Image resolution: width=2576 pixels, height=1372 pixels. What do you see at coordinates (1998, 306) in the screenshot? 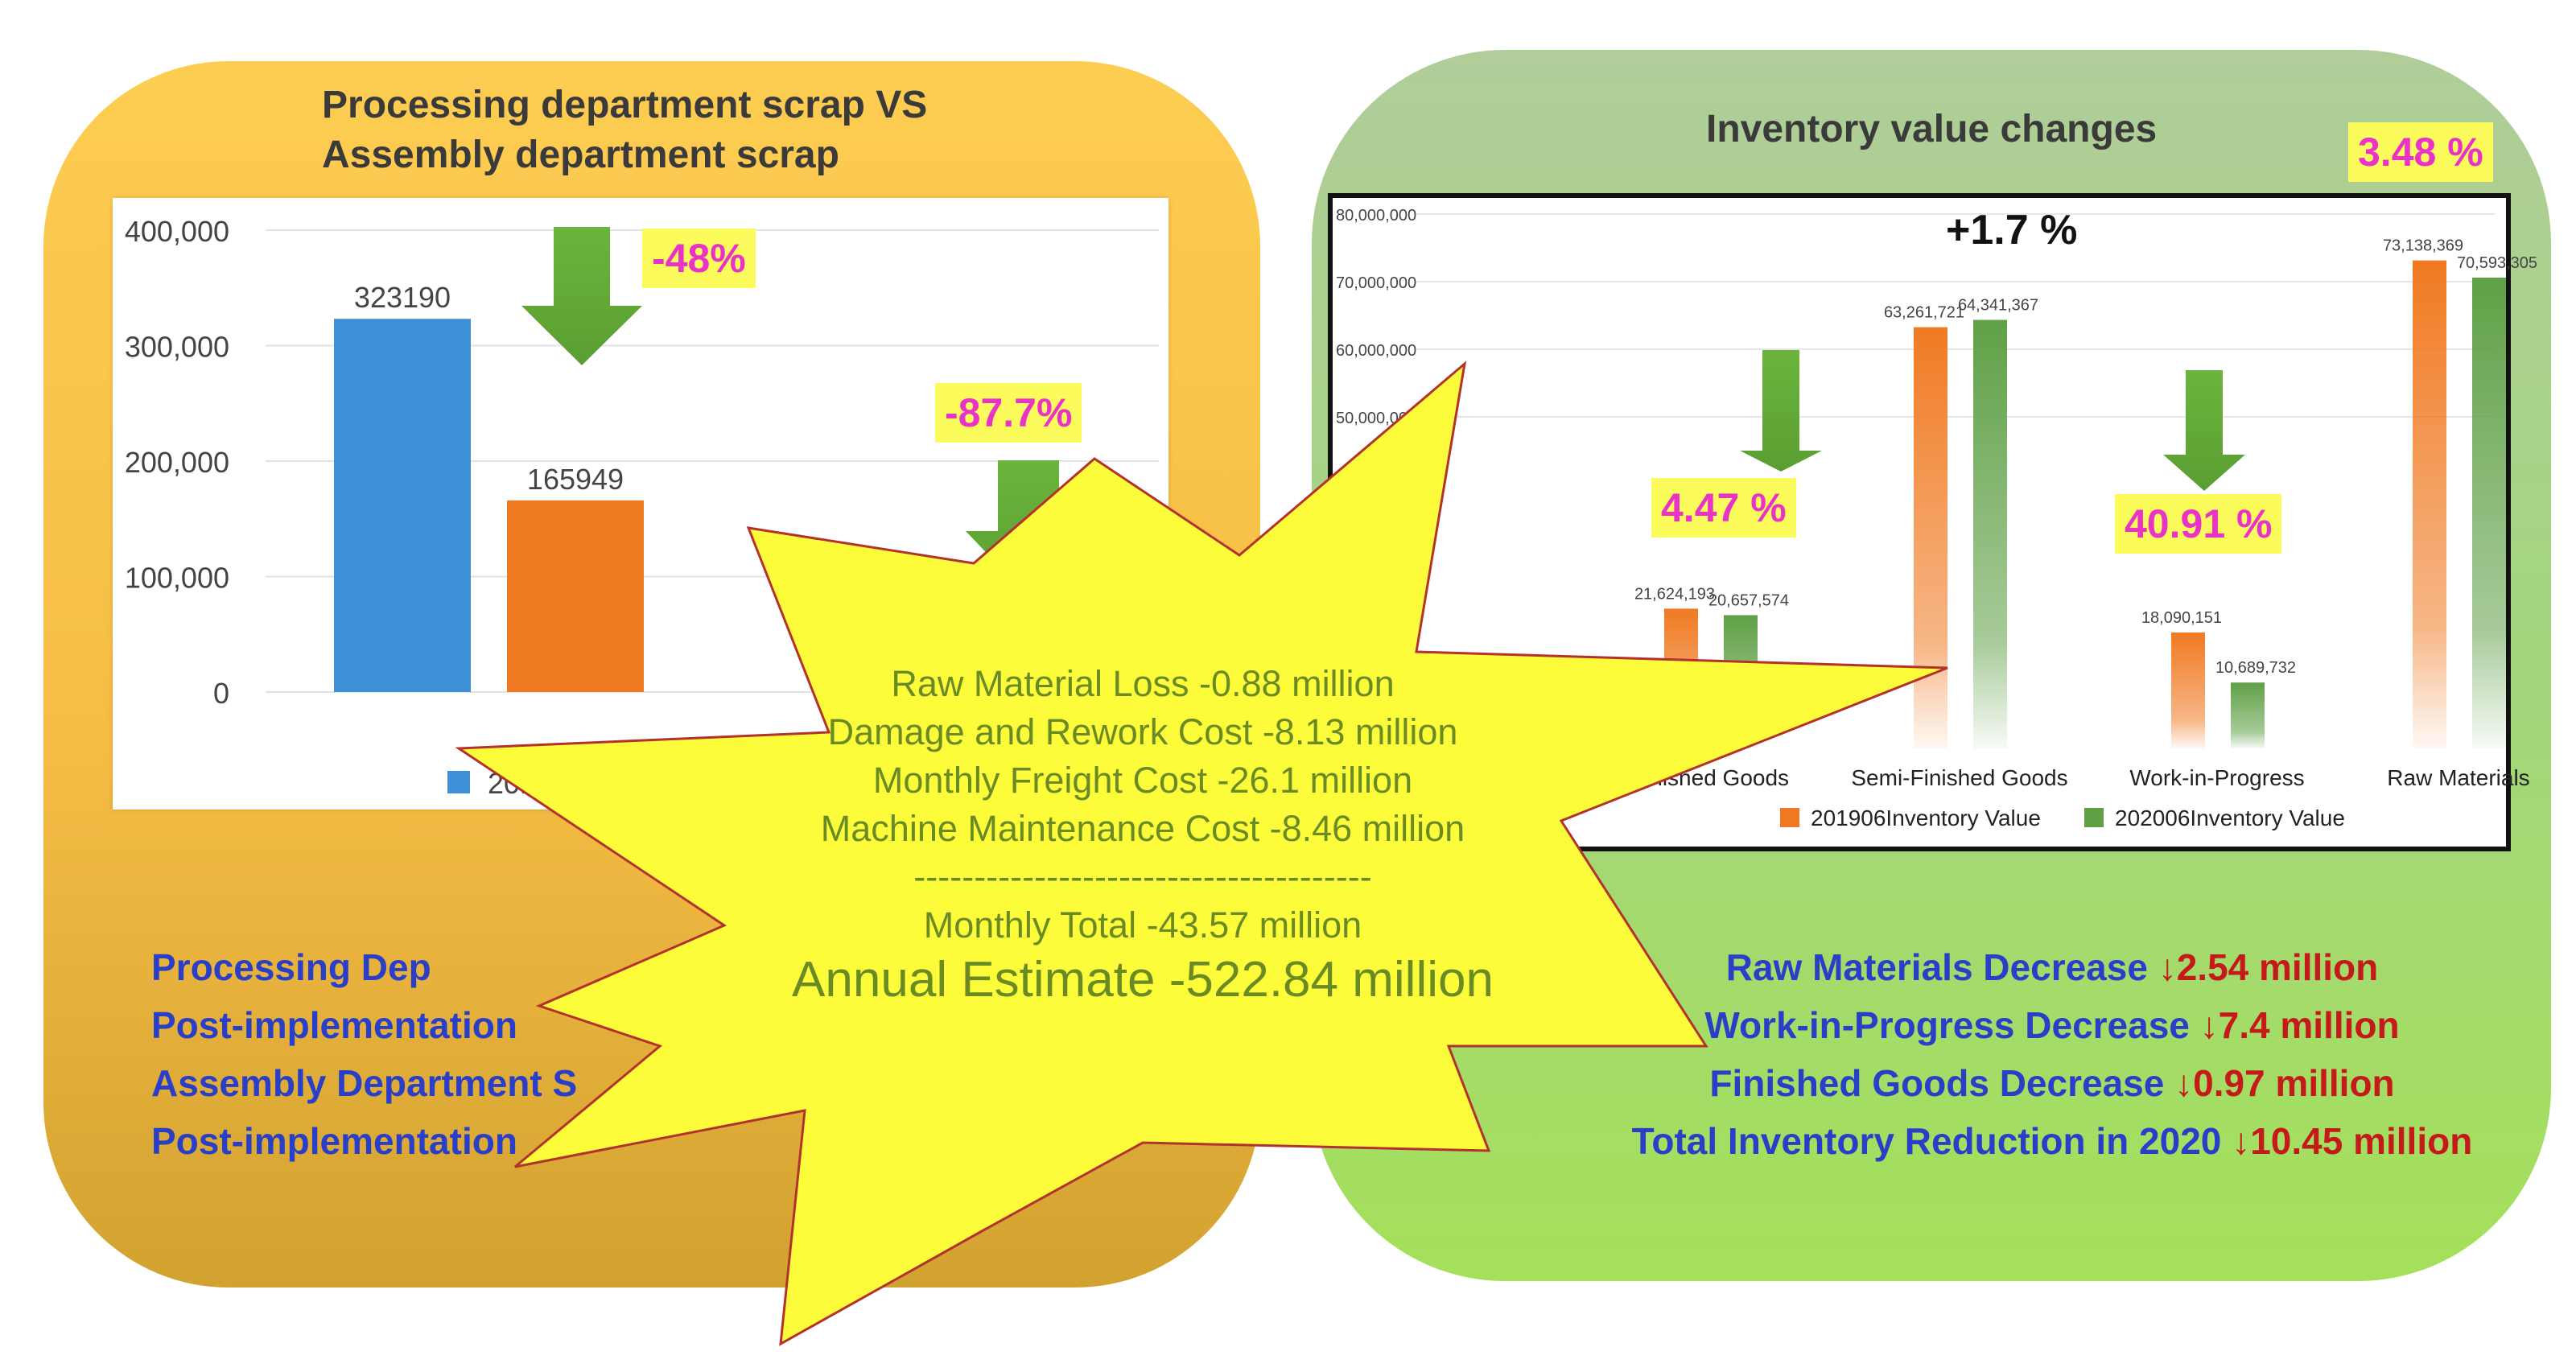
I see `data-label: 64,341,367` at bounding box center [1998, 306].